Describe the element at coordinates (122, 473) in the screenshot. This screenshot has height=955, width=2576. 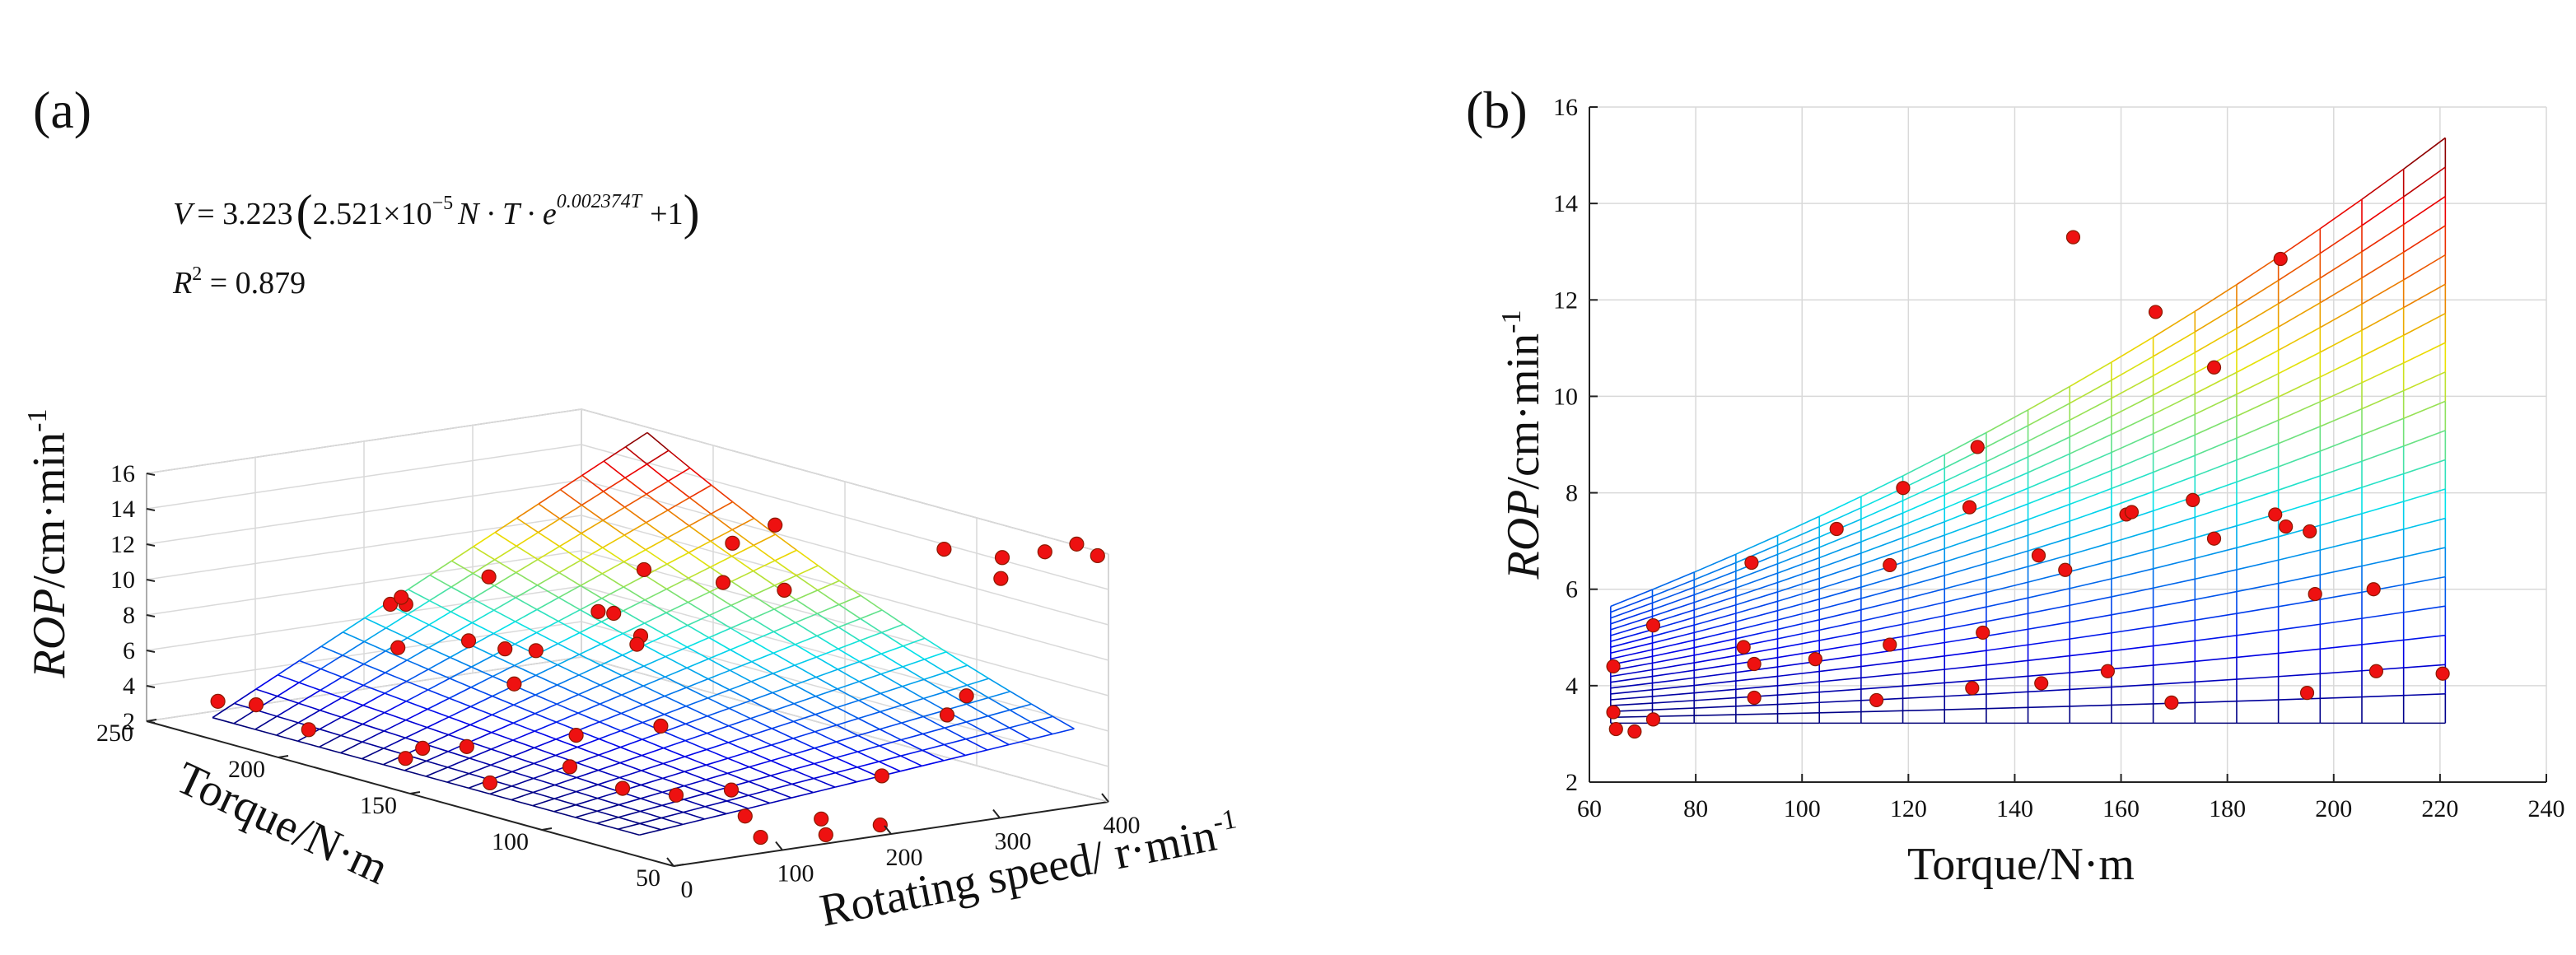
I see `a-z-tick-label: 16` at that location.